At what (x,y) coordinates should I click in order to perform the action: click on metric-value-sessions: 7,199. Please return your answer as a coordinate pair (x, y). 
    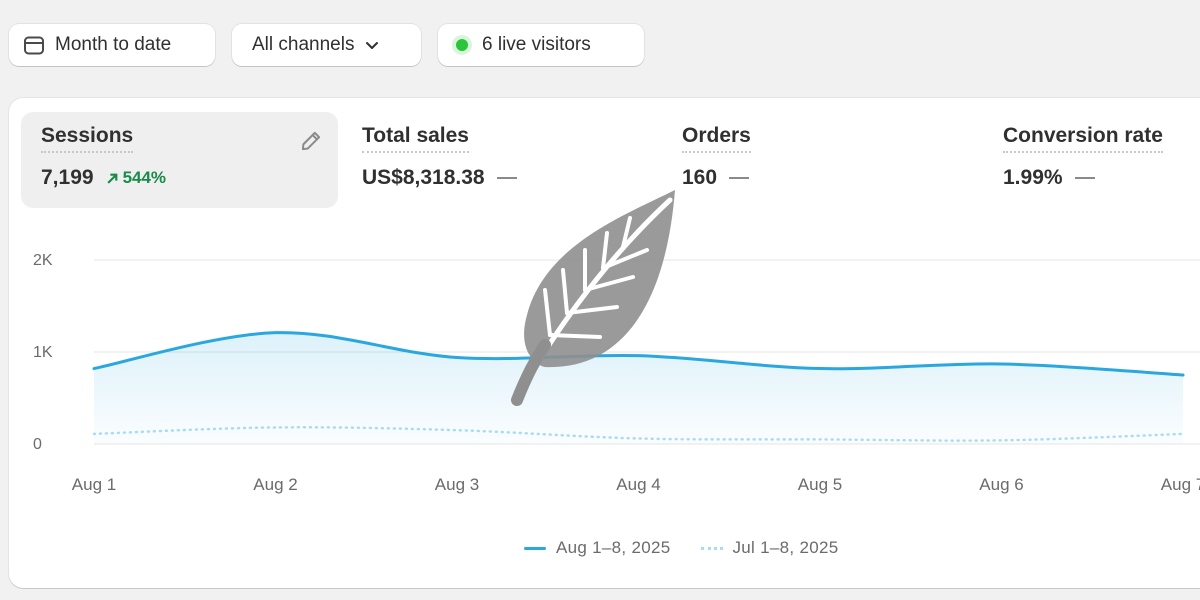
    Looking at the image, I should click on (67, 177).